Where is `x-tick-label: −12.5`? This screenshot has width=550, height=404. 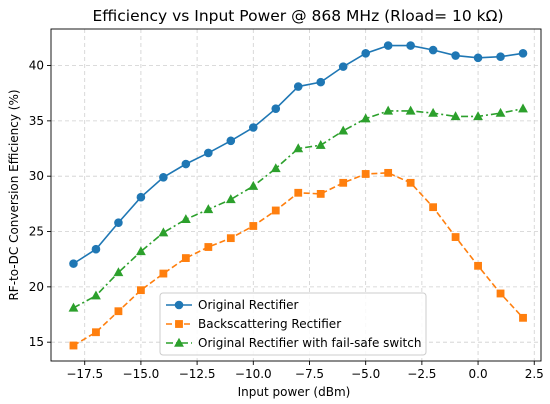 x-tick-label: −12.5 is located at coordinates (197, 374).